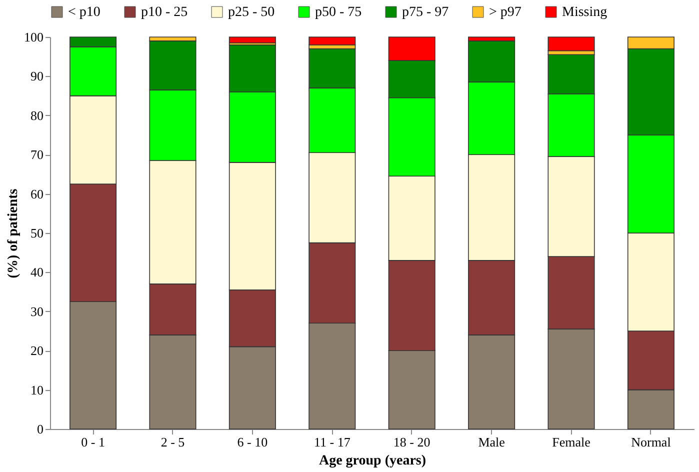 The image size is (699, 472). Describe the element at coordinates (37, 311) in the screenshot. I see `y-tick-label: 30` at that location.